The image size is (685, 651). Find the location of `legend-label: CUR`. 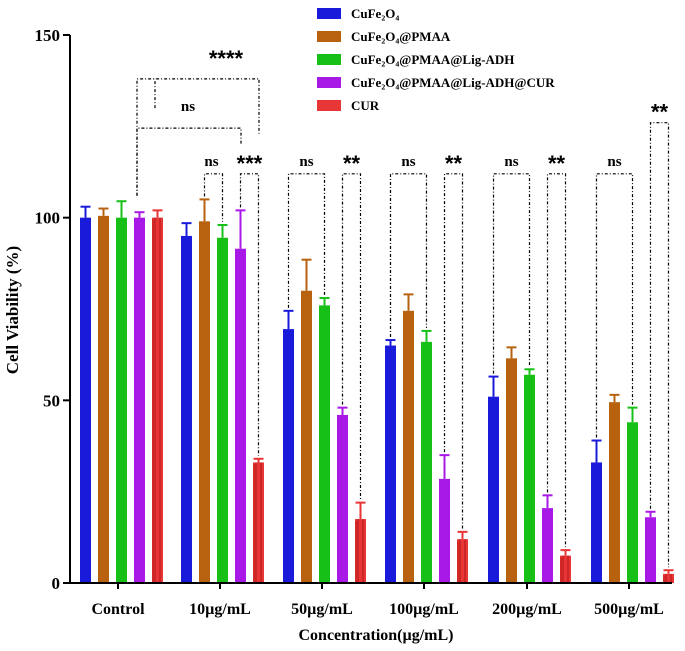

legend-label: CUR is located at coordinates (365, 105).